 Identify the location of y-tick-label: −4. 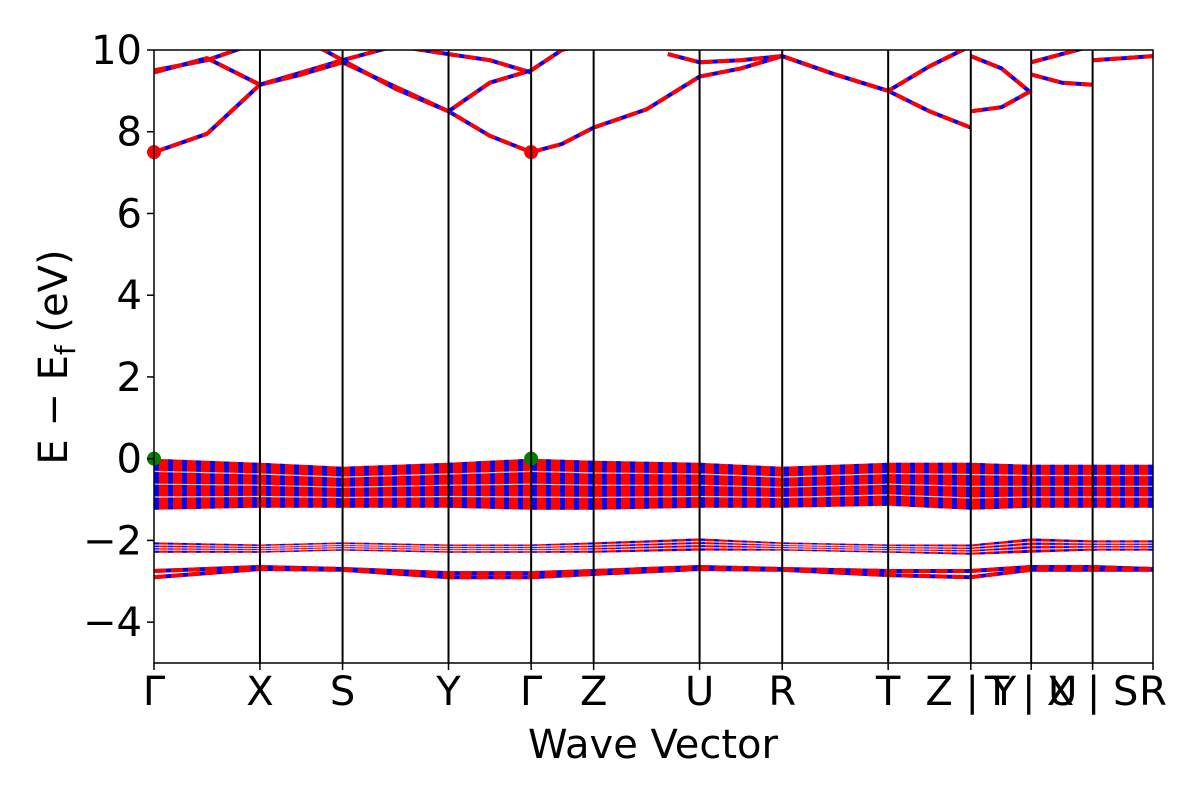
(112, 623).